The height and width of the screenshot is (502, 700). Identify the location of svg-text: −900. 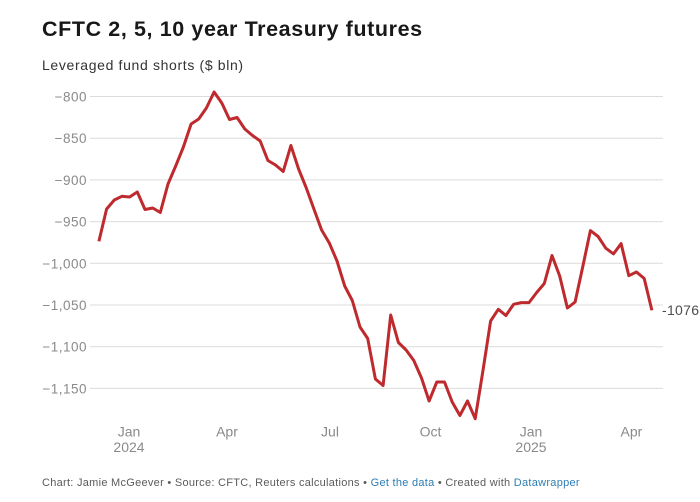
(71, 180).